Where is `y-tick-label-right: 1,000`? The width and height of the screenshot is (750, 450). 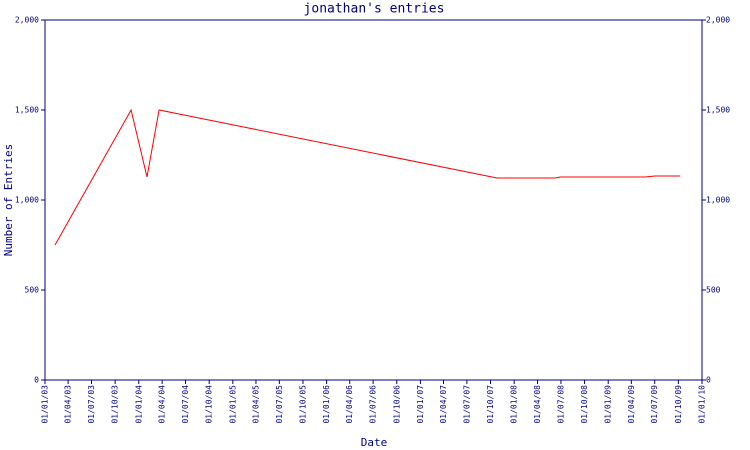
y-tick-label-right: 1,000 is located at coordinates (718, 200).